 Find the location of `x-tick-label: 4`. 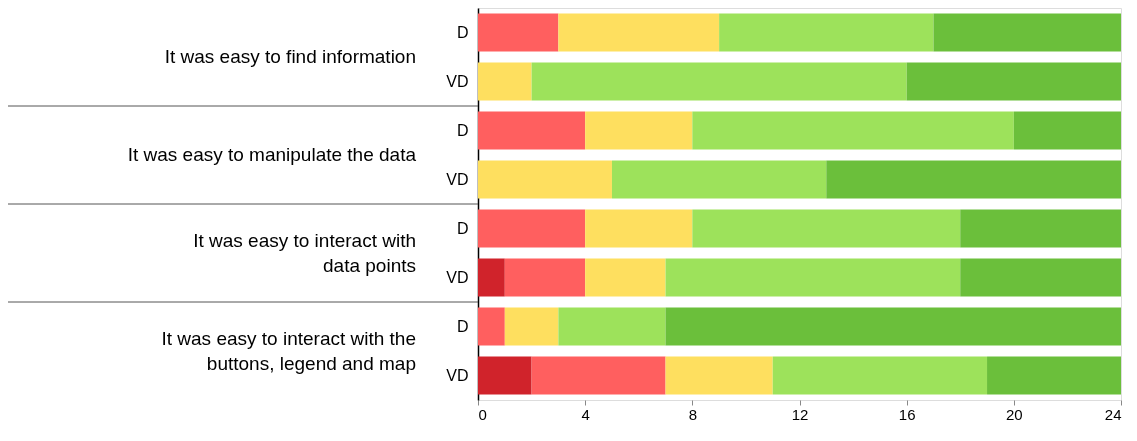

x-tick-label: 4 is located at coordinates (585, 414).